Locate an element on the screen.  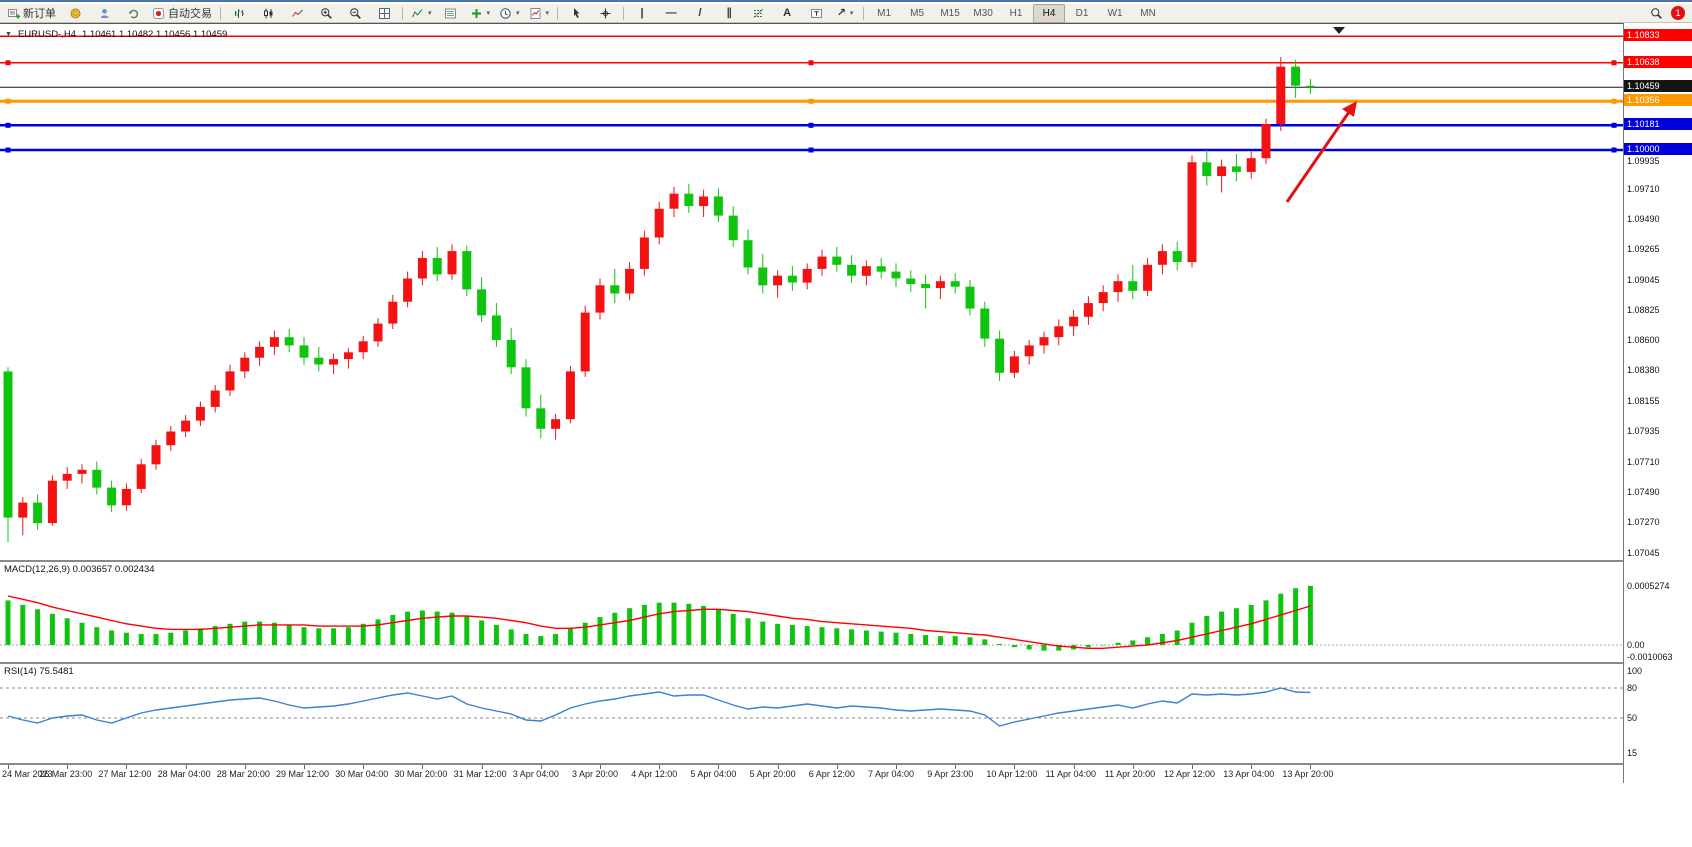
ohlc-values: 1.10461 1.10482 1.10456 1.10459 is located at coordinates (155, 34).